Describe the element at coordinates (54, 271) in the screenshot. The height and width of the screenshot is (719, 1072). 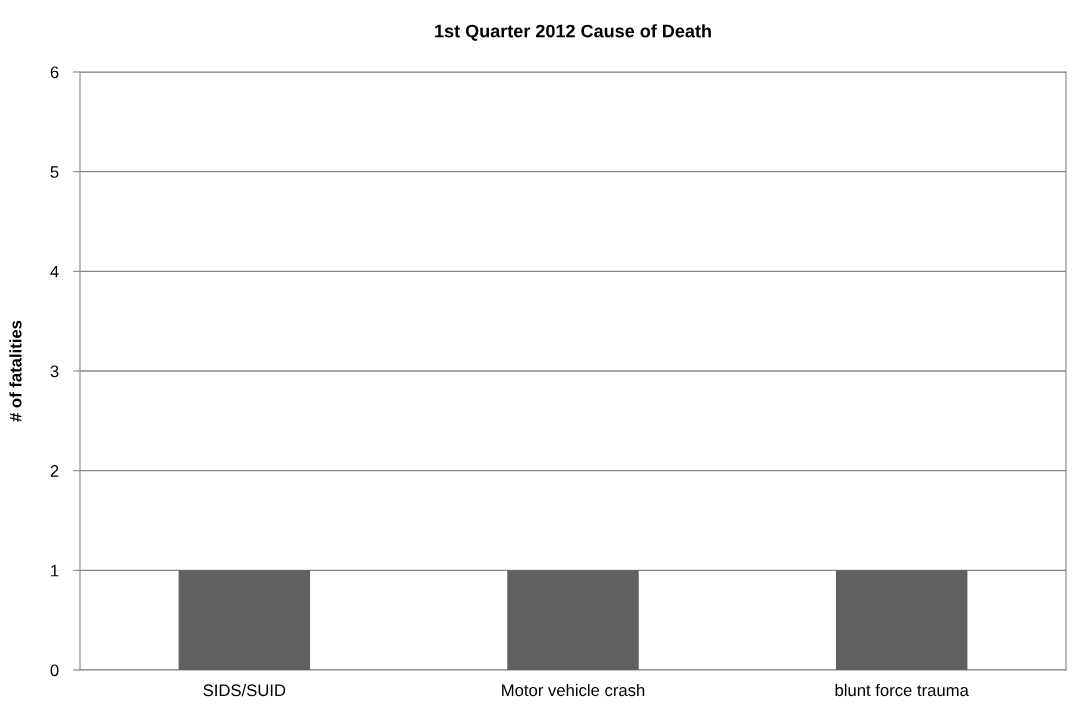
I see `y-tick-label: 4` at that location.